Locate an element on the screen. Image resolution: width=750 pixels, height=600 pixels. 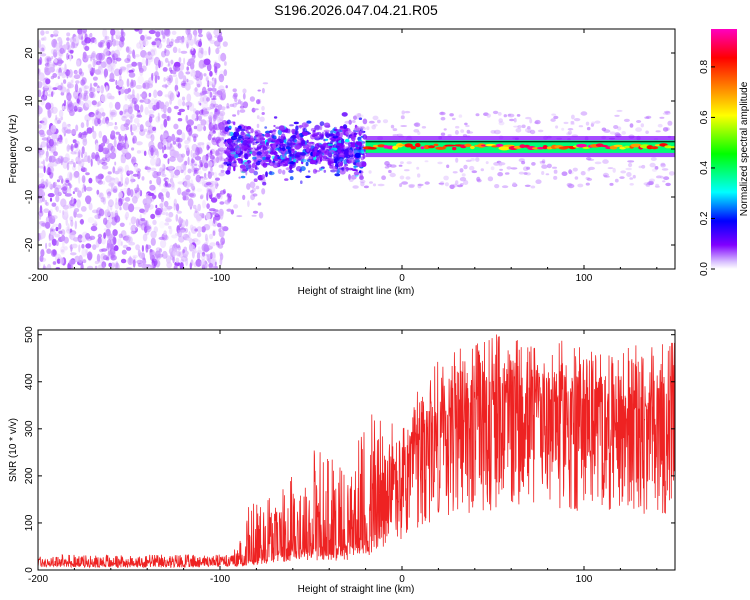
x-tick-label: -100 is located at coordinates (220, 579).